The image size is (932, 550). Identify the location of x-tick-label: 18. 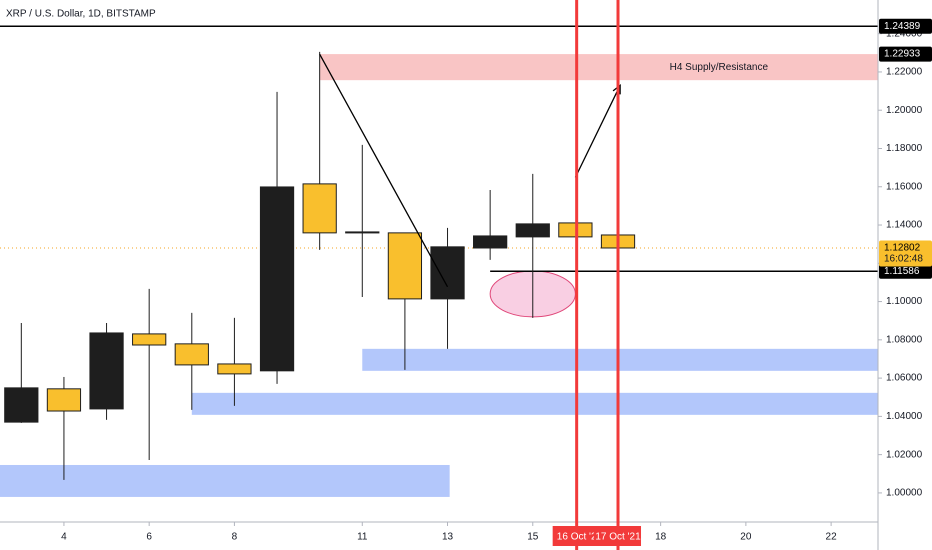
(661, 537).